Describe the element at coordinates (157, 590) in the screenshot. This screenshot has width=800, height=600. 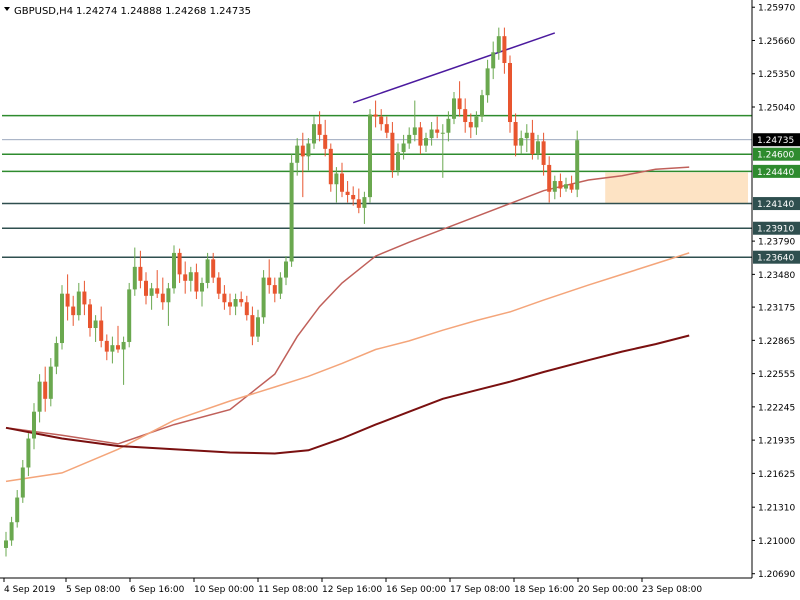
I see `x-tick-label: 6 Sep 16:00` at that location.